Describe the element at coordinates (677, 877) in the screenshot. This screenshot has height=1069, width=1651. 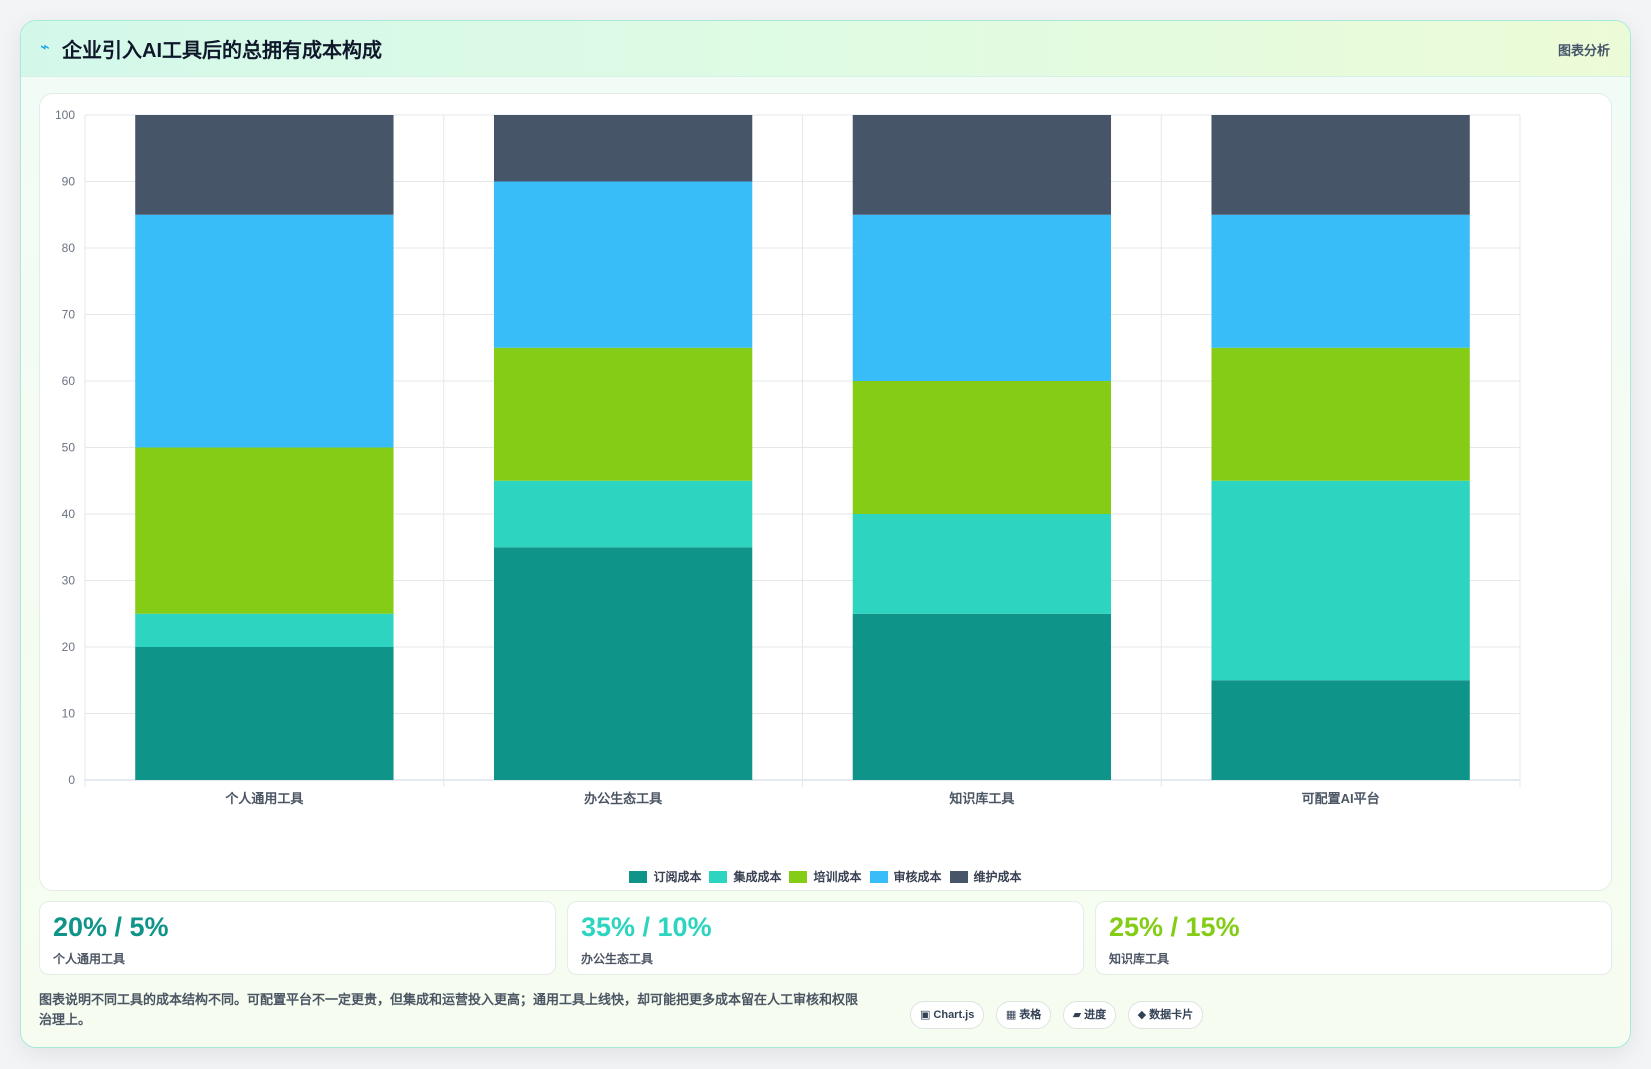
I see `legend-label: 订阅成本` at that location.